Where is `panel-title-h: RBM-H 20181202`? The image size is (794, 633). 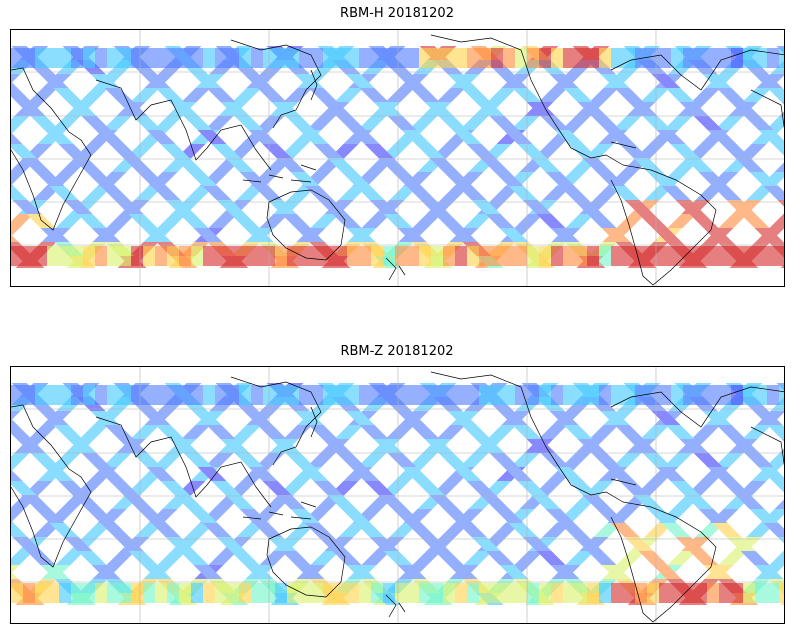 panel-title-h: RBM-H 20181202 is located at coordinates (397, 13).